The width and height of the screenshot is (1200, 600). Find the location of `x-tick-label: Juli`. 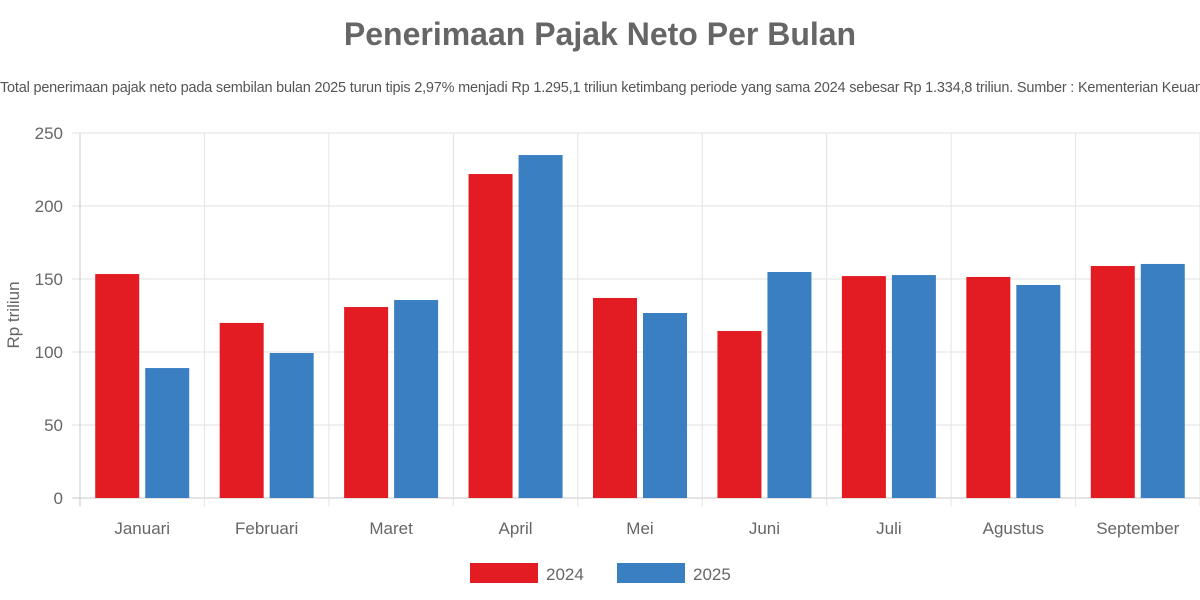

x-tick-label: Juli is located at coordinates (889, 528).